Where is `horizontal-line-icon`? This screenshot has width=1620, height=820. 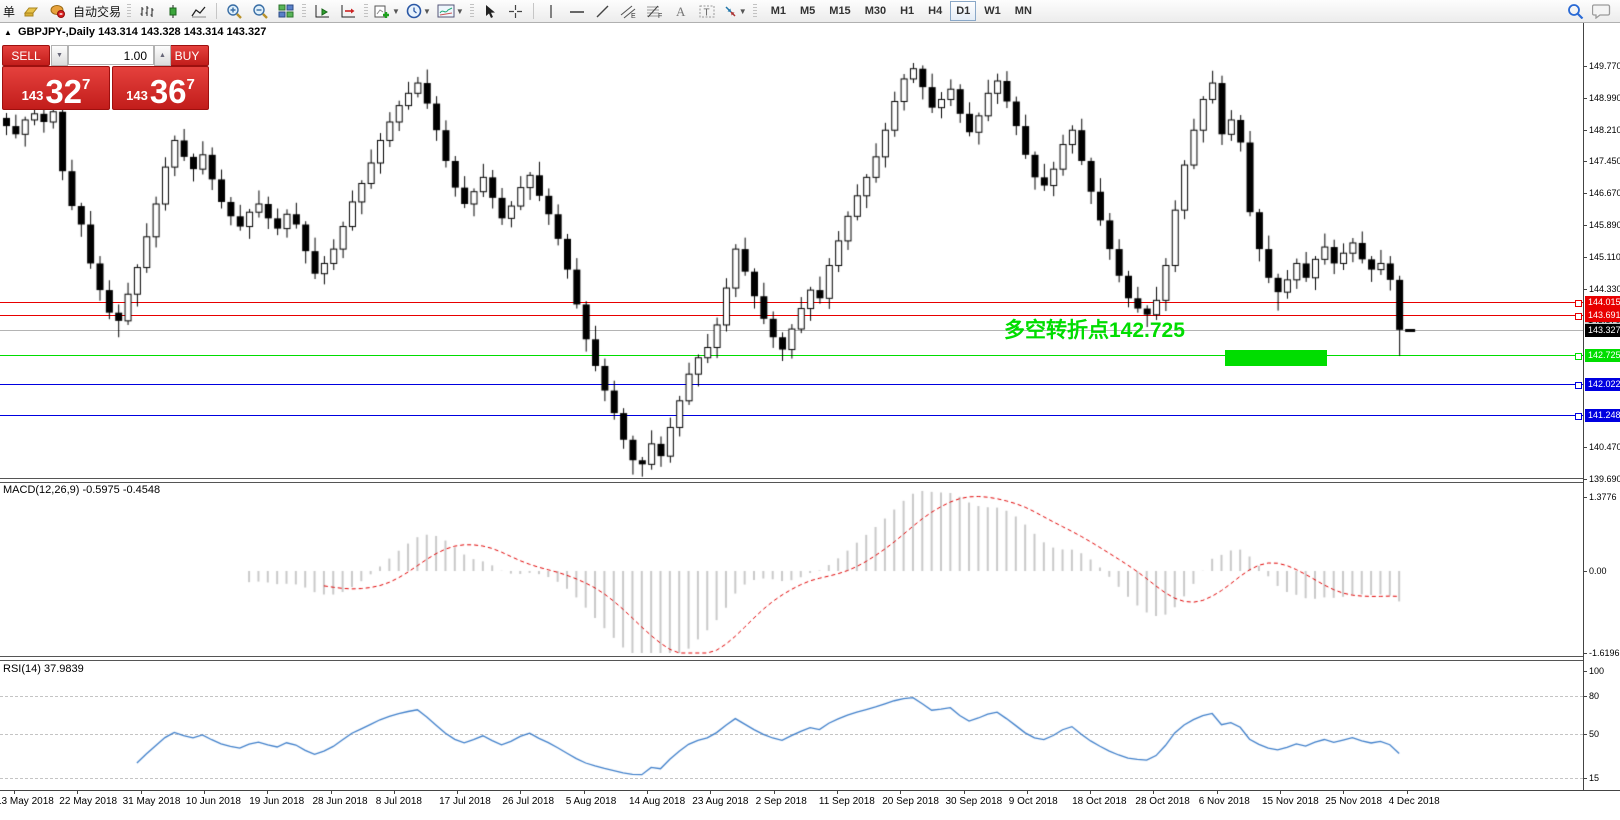
horizontal-line-icon is located at coordinates (577, 11).